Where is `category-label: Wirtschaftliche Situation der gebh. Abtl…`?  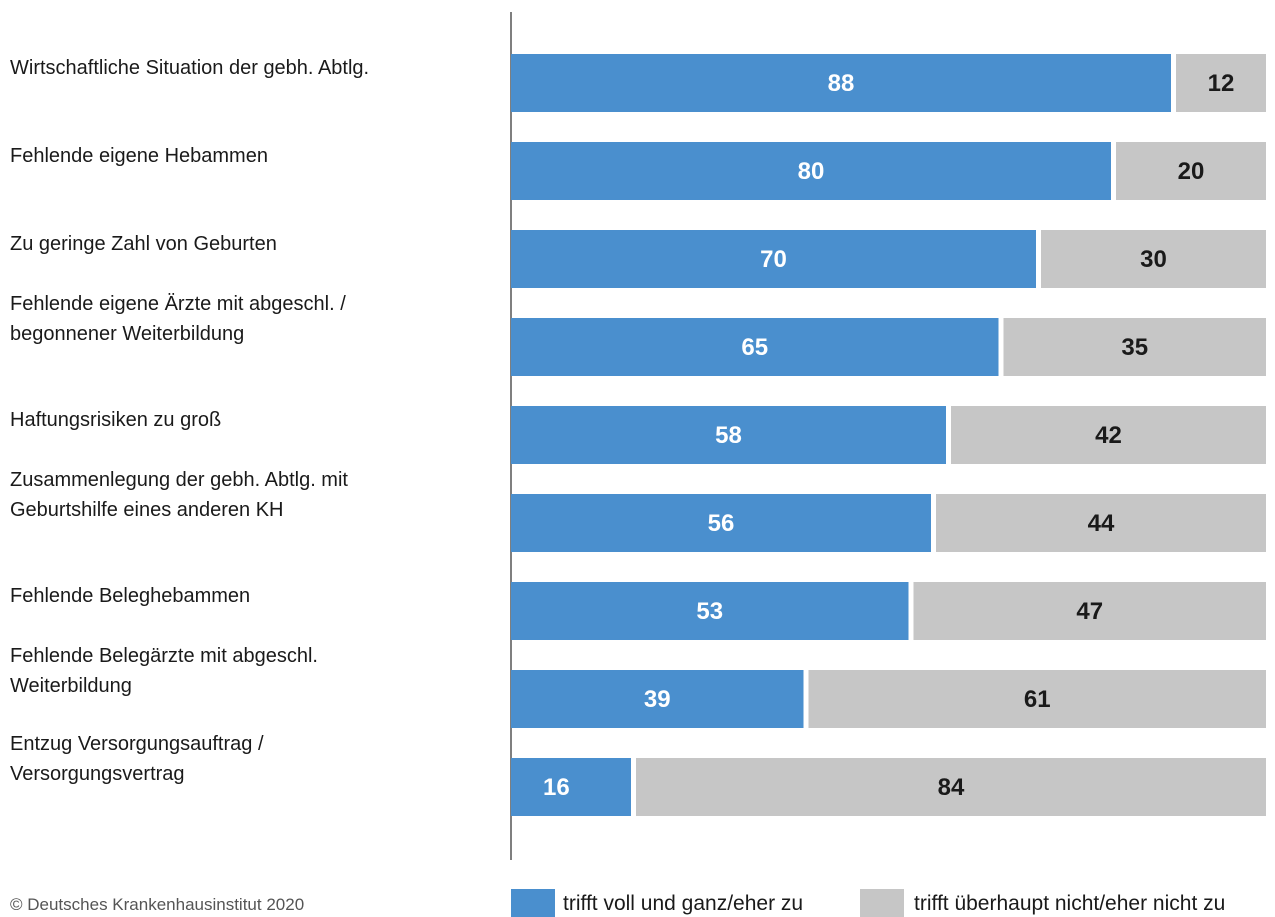
category-label: Wirtschaftliche Situation der gebh. Abtl… is located at coordinates (189, 68).